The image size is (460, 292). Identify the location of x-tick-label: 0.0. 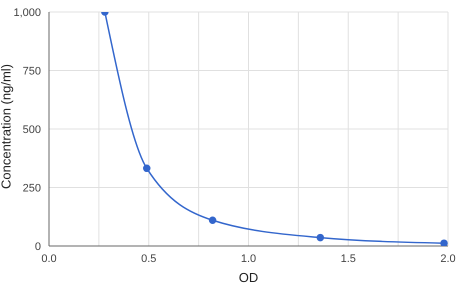
(49, 258).